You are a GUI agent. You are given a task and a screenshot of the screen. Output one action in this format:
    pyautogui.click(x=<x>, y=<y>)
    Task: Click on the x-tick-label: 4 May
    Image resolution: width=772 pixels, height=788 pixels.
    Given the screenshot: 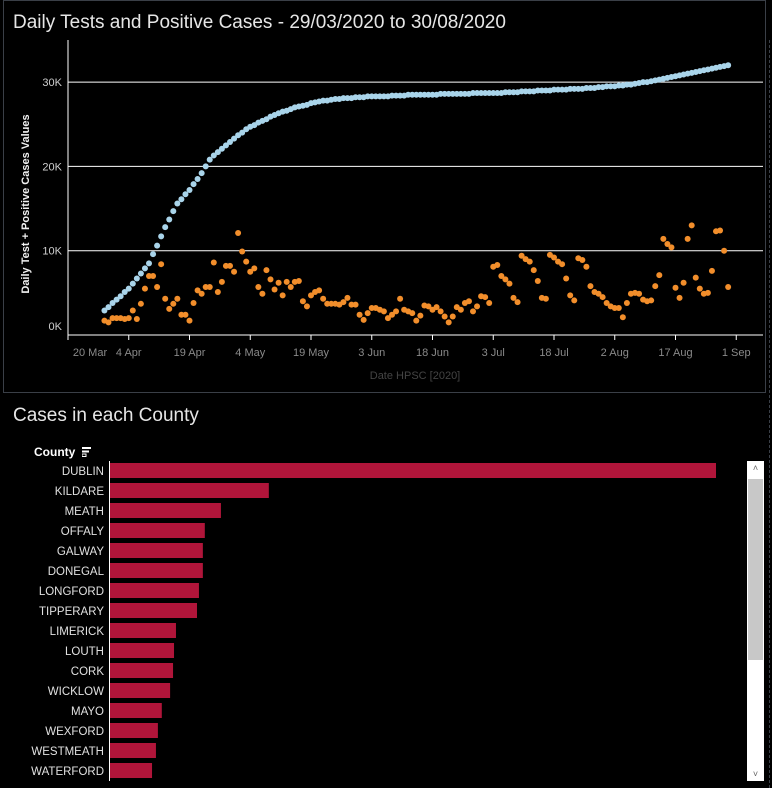 What is the action you would take?
    pyautogui.click(x=250, y=353)
    